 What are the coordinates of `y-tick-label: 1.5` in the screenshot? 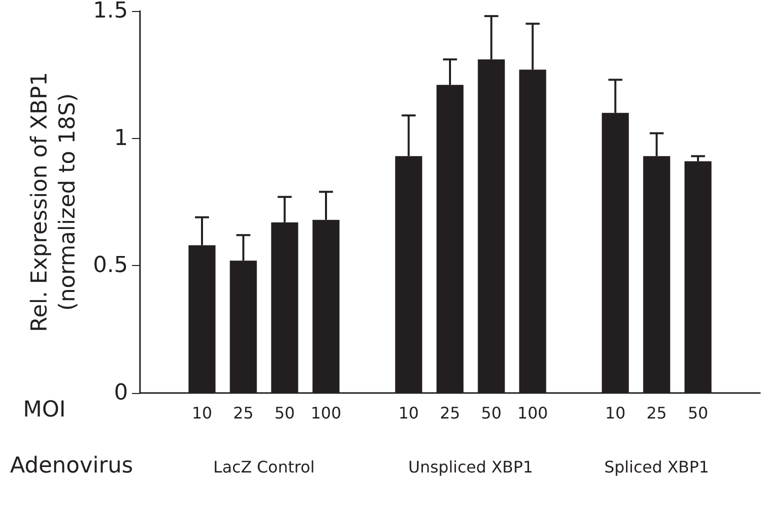 It's located at (110, 12).